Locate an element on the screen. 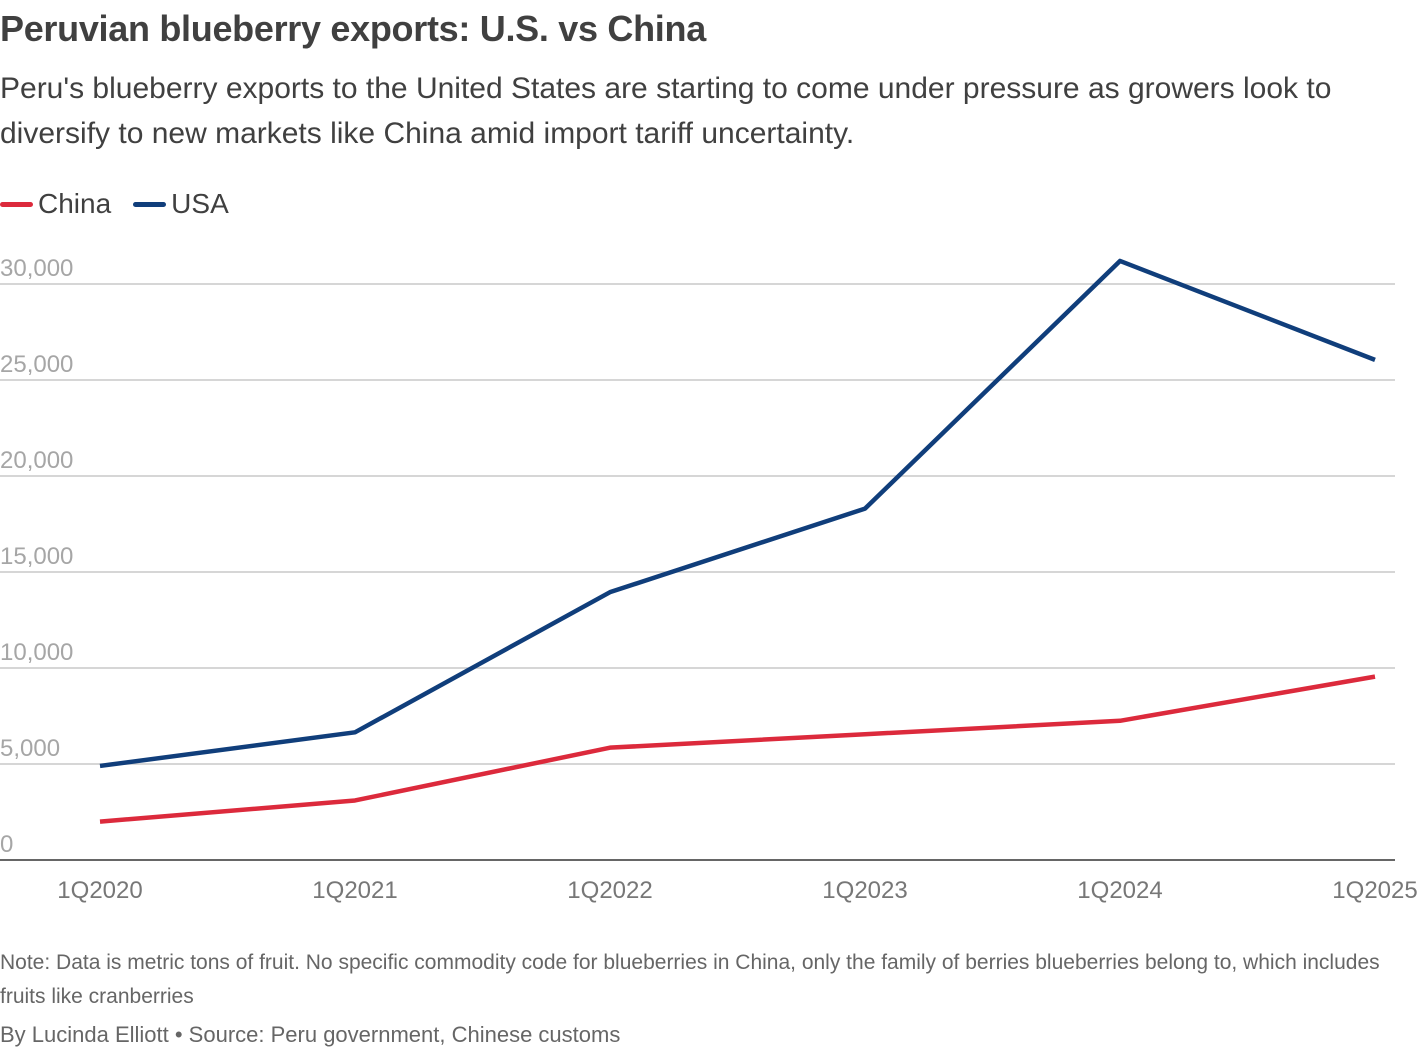 The width and height of the screenshot is (1420, 1054). y-axis-tick-labels: 0 5,000 10,000 15,000 20,000 25,000 30,000 is located at coordinates (36, 556).